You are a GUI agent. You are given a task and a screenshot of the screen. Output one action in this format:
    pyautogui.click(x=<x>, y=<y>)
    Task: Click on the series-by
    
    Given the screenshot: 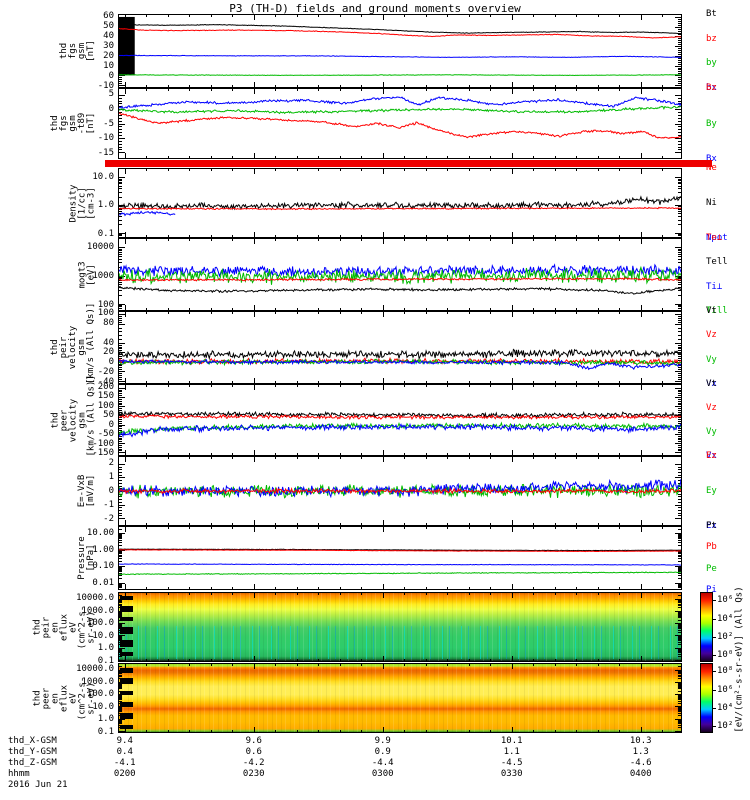 What is the action you would take?
    pyautogui.click(x=400, y=75)
    